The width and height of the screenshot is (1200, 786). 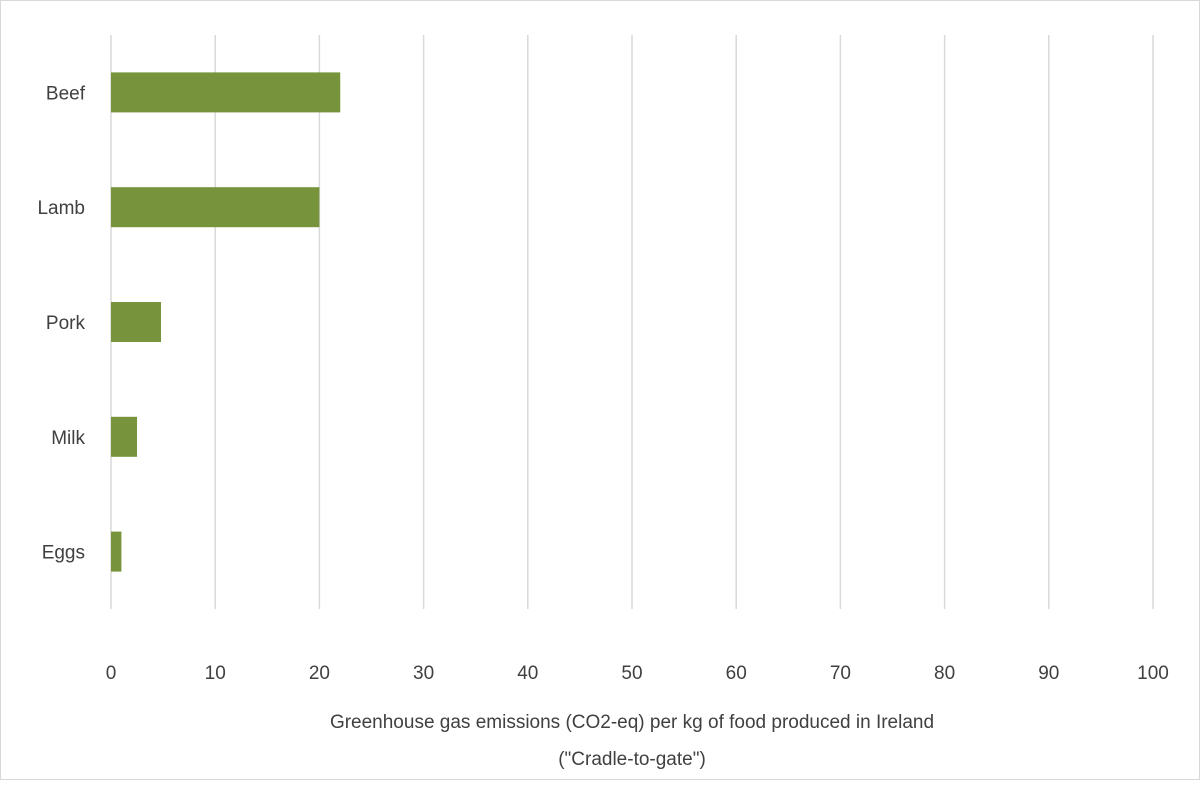 I want to click on category-label-pork: Pork, so click(x=66, y=323).